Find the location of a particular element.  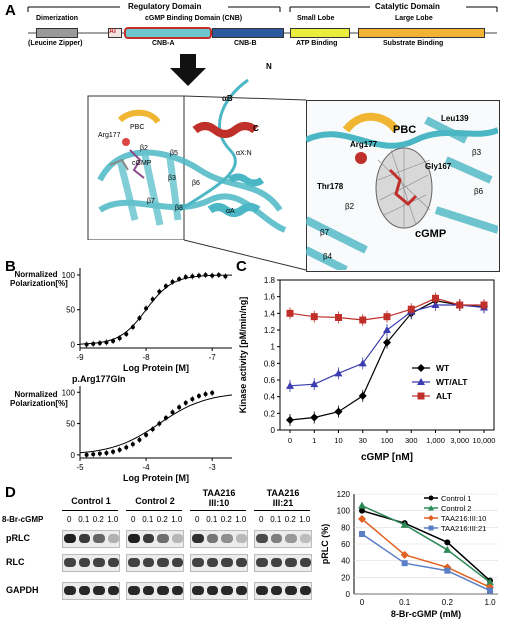

panel-c-ytick-label: 0.4 is located at coordinates (270, 397).